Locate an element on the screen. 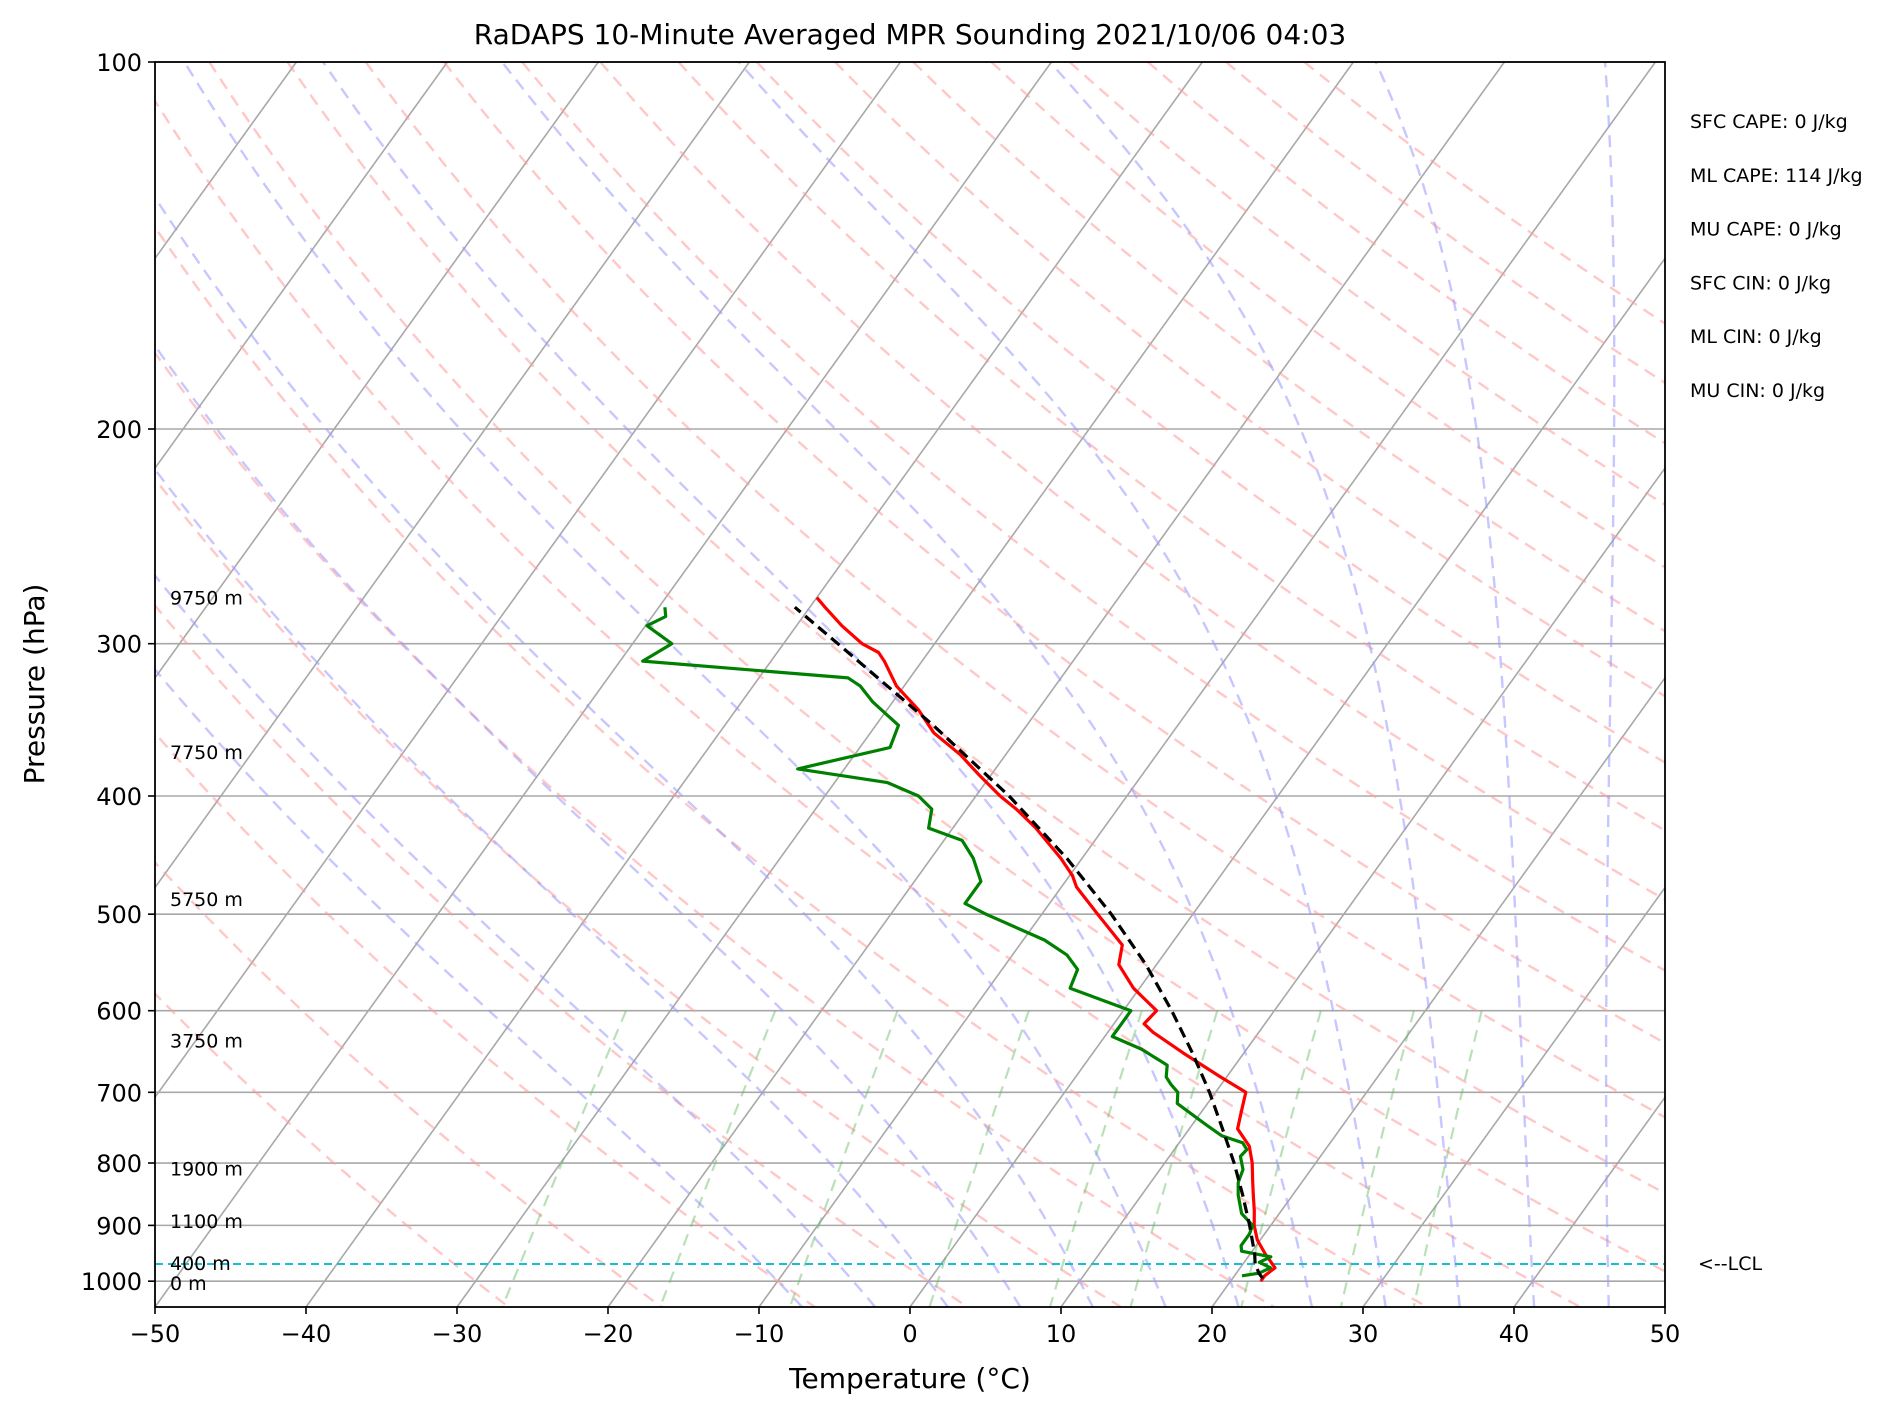 This screenshot has width=1900, height=1406. y-tick-label: 300 is located at coordinates (119, 645).